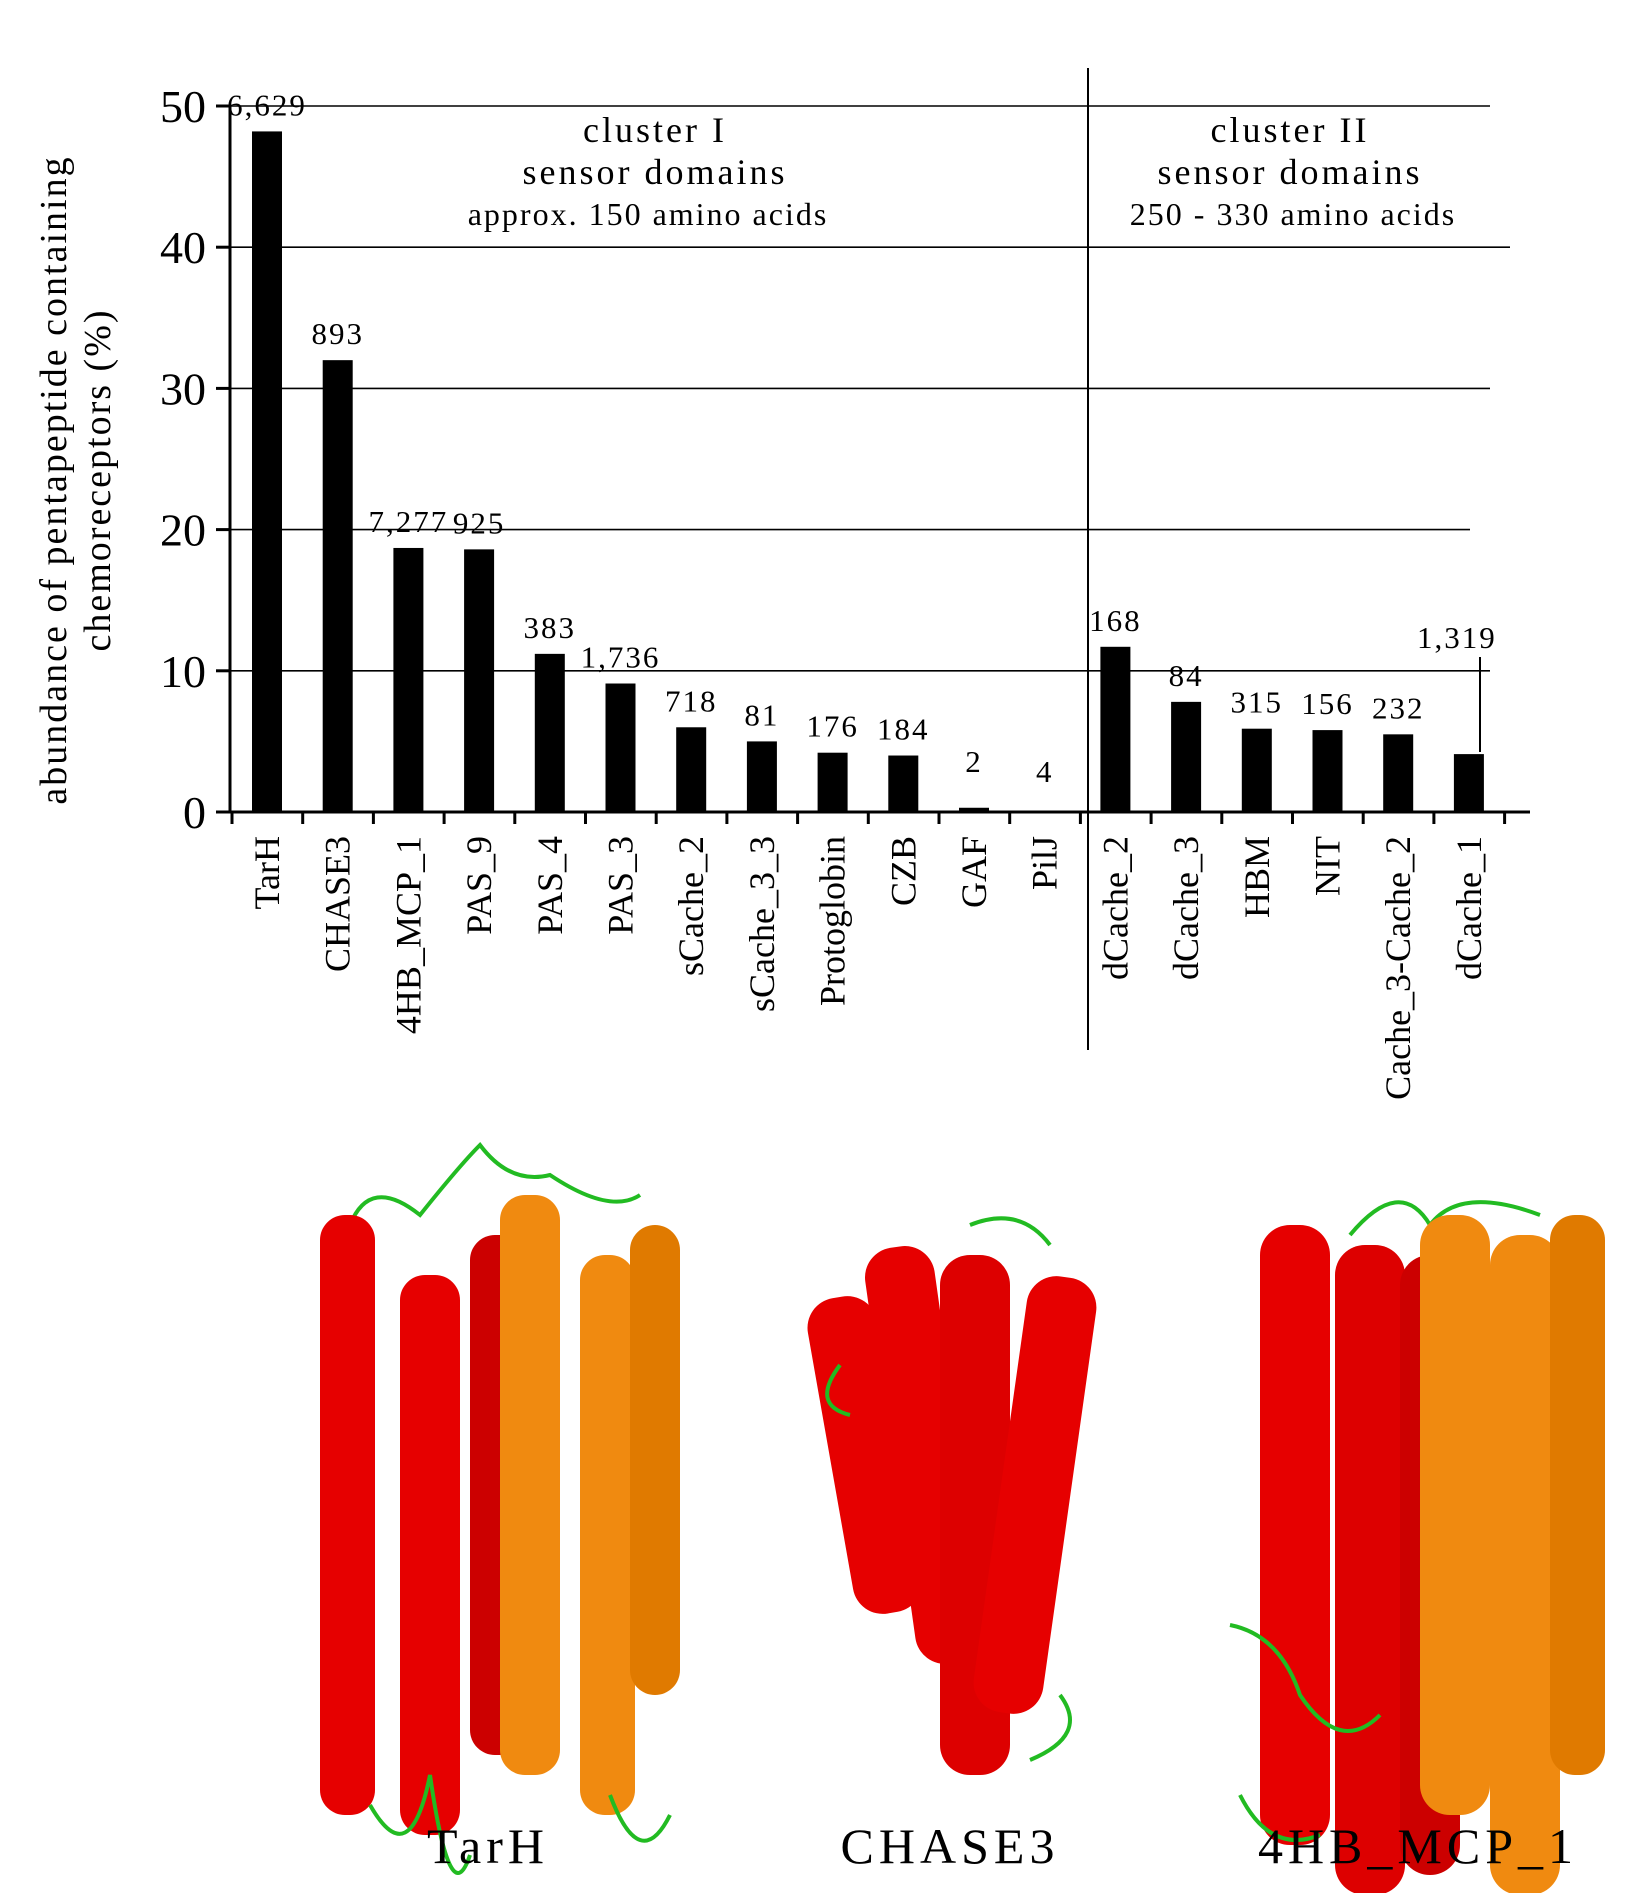 This screenshot has height=1893, width=1626. I want to click on cluster-2-subtitle: sensor domains, so click(1290, 172).